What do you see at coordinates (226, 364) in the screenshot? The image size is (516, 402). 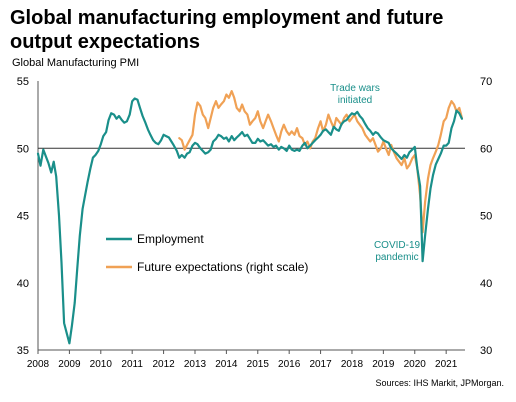 I see `x-tick-label-2014: 2014` at bounding box center [226, 364].